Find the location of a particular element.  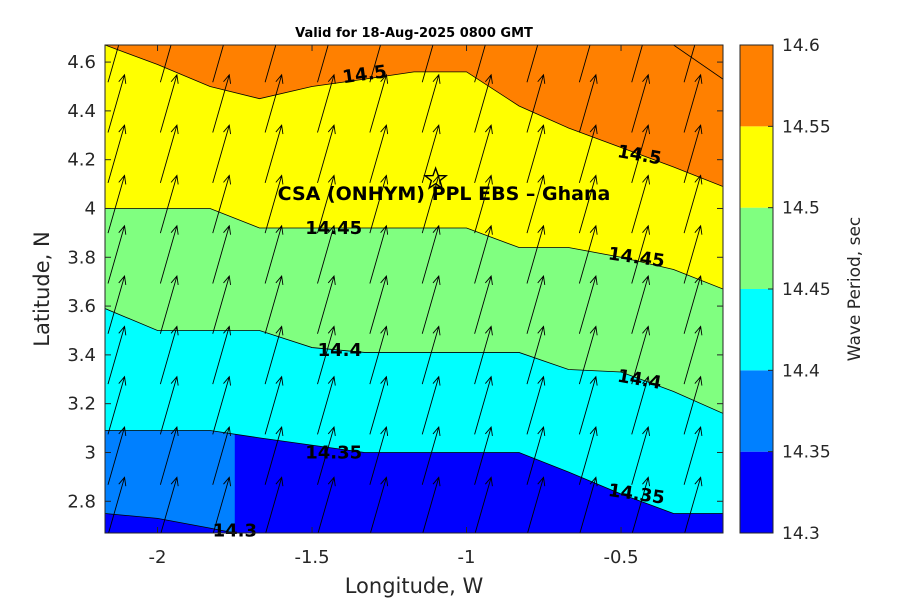

contour-label: 14.45 is located at coordinates (333, 228).